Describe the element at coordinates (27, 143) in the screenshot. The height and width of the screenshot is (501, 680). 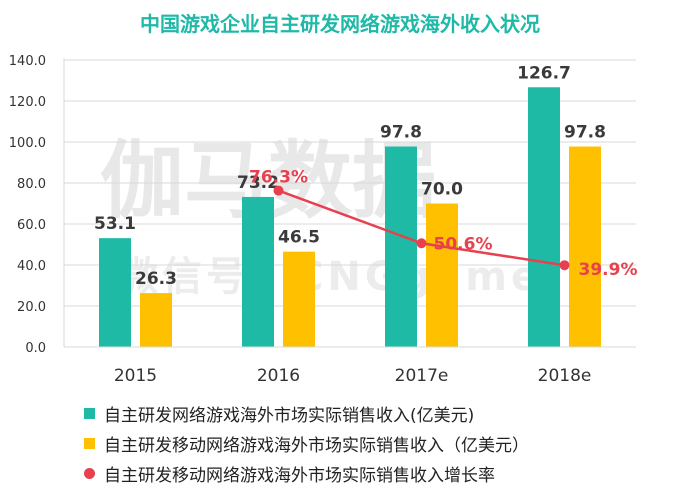
I see `y-tick-label: 100.0` at that location.